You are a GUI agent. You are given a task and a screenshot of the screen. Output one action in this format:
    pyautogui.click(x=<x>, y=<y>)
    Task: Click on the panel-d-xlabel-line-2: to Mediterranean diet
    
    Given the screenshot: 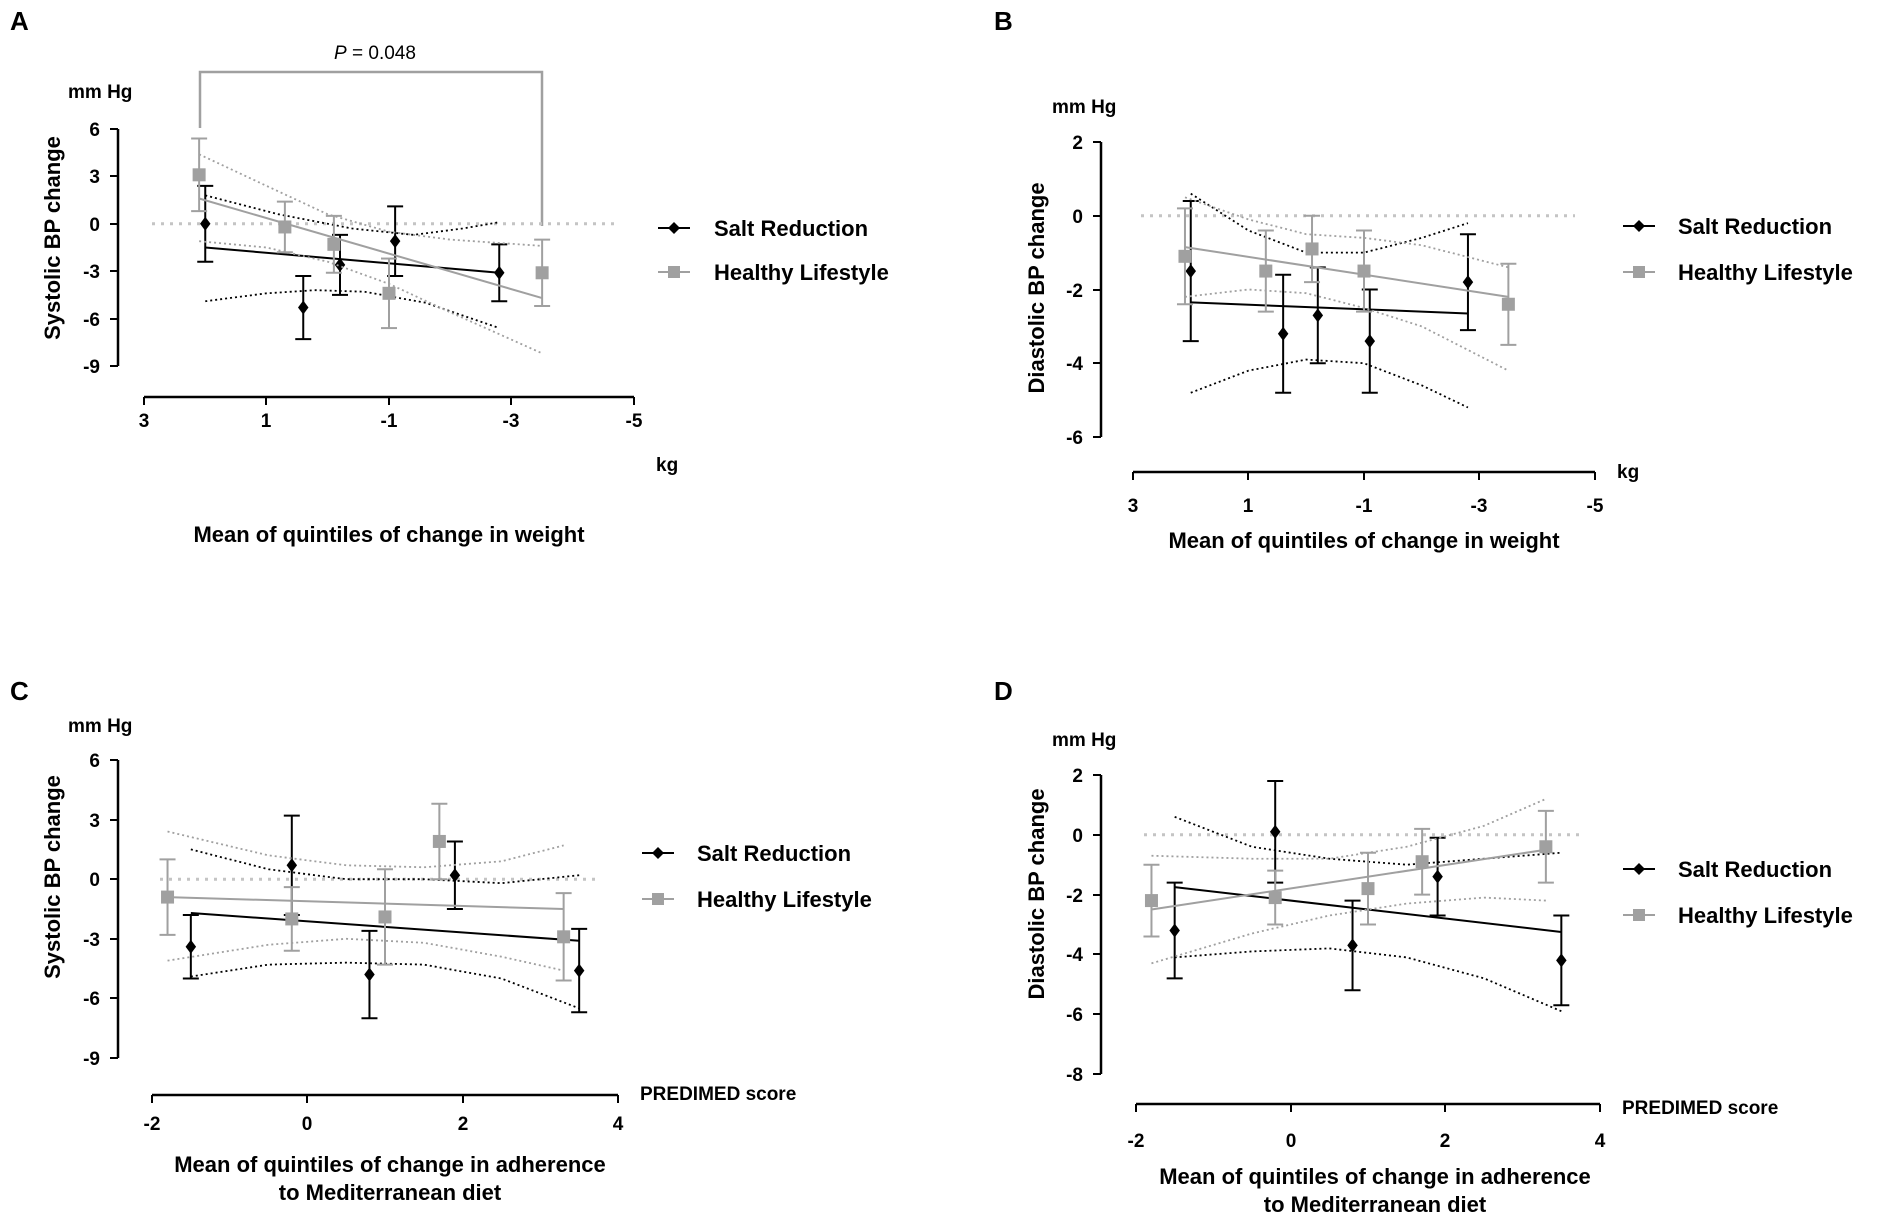 What is the action you would take?
    pyautogui.click(x=1375, y=1204)
    